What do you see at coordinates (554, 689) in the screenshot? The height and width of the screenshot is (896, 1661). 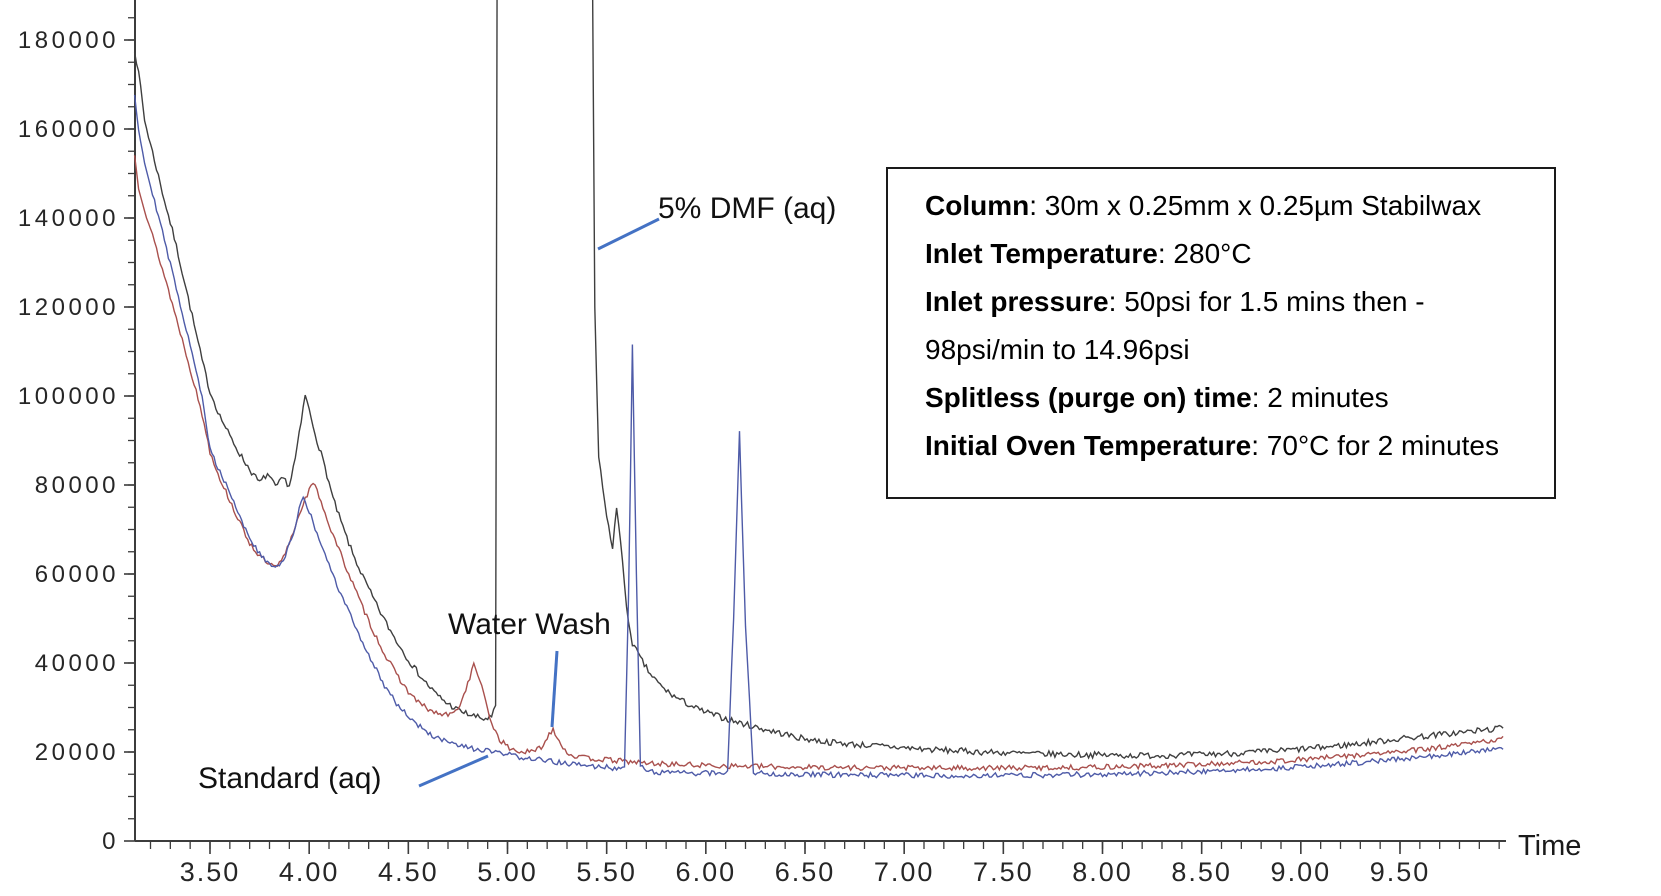 I see `leader-line-water-wash` at bounding box center [554, 689].